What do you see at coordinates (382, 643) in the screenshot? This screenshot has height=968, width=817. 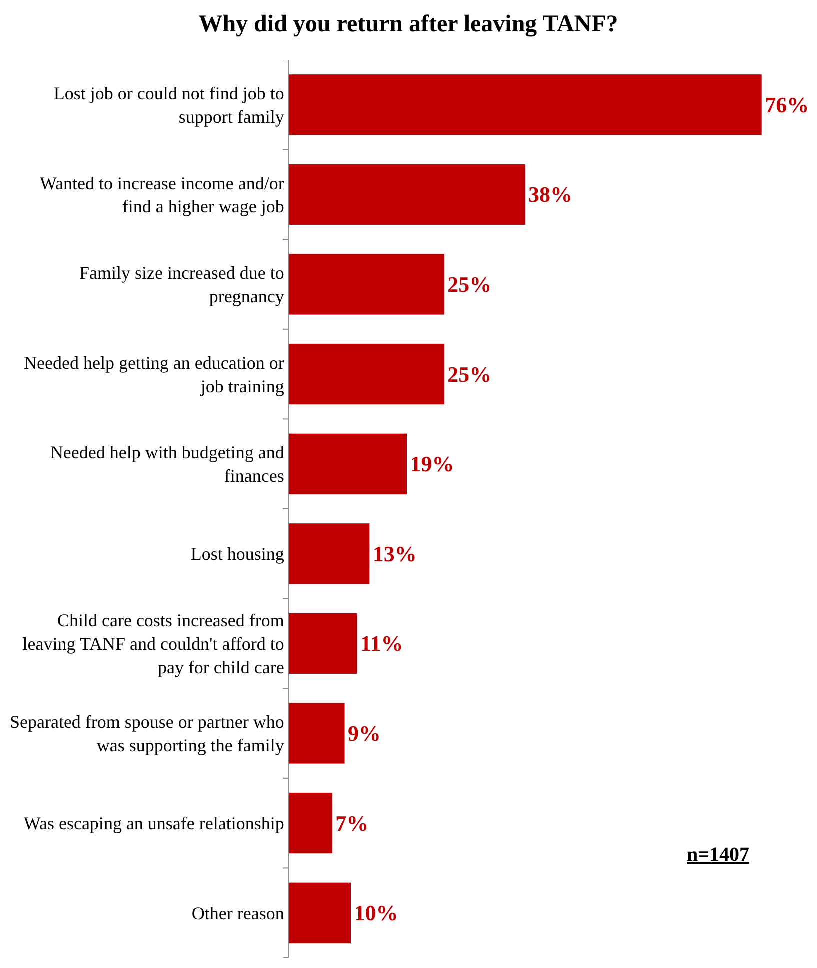 I see `data-label: 11%` at bounding box center [382, 643].